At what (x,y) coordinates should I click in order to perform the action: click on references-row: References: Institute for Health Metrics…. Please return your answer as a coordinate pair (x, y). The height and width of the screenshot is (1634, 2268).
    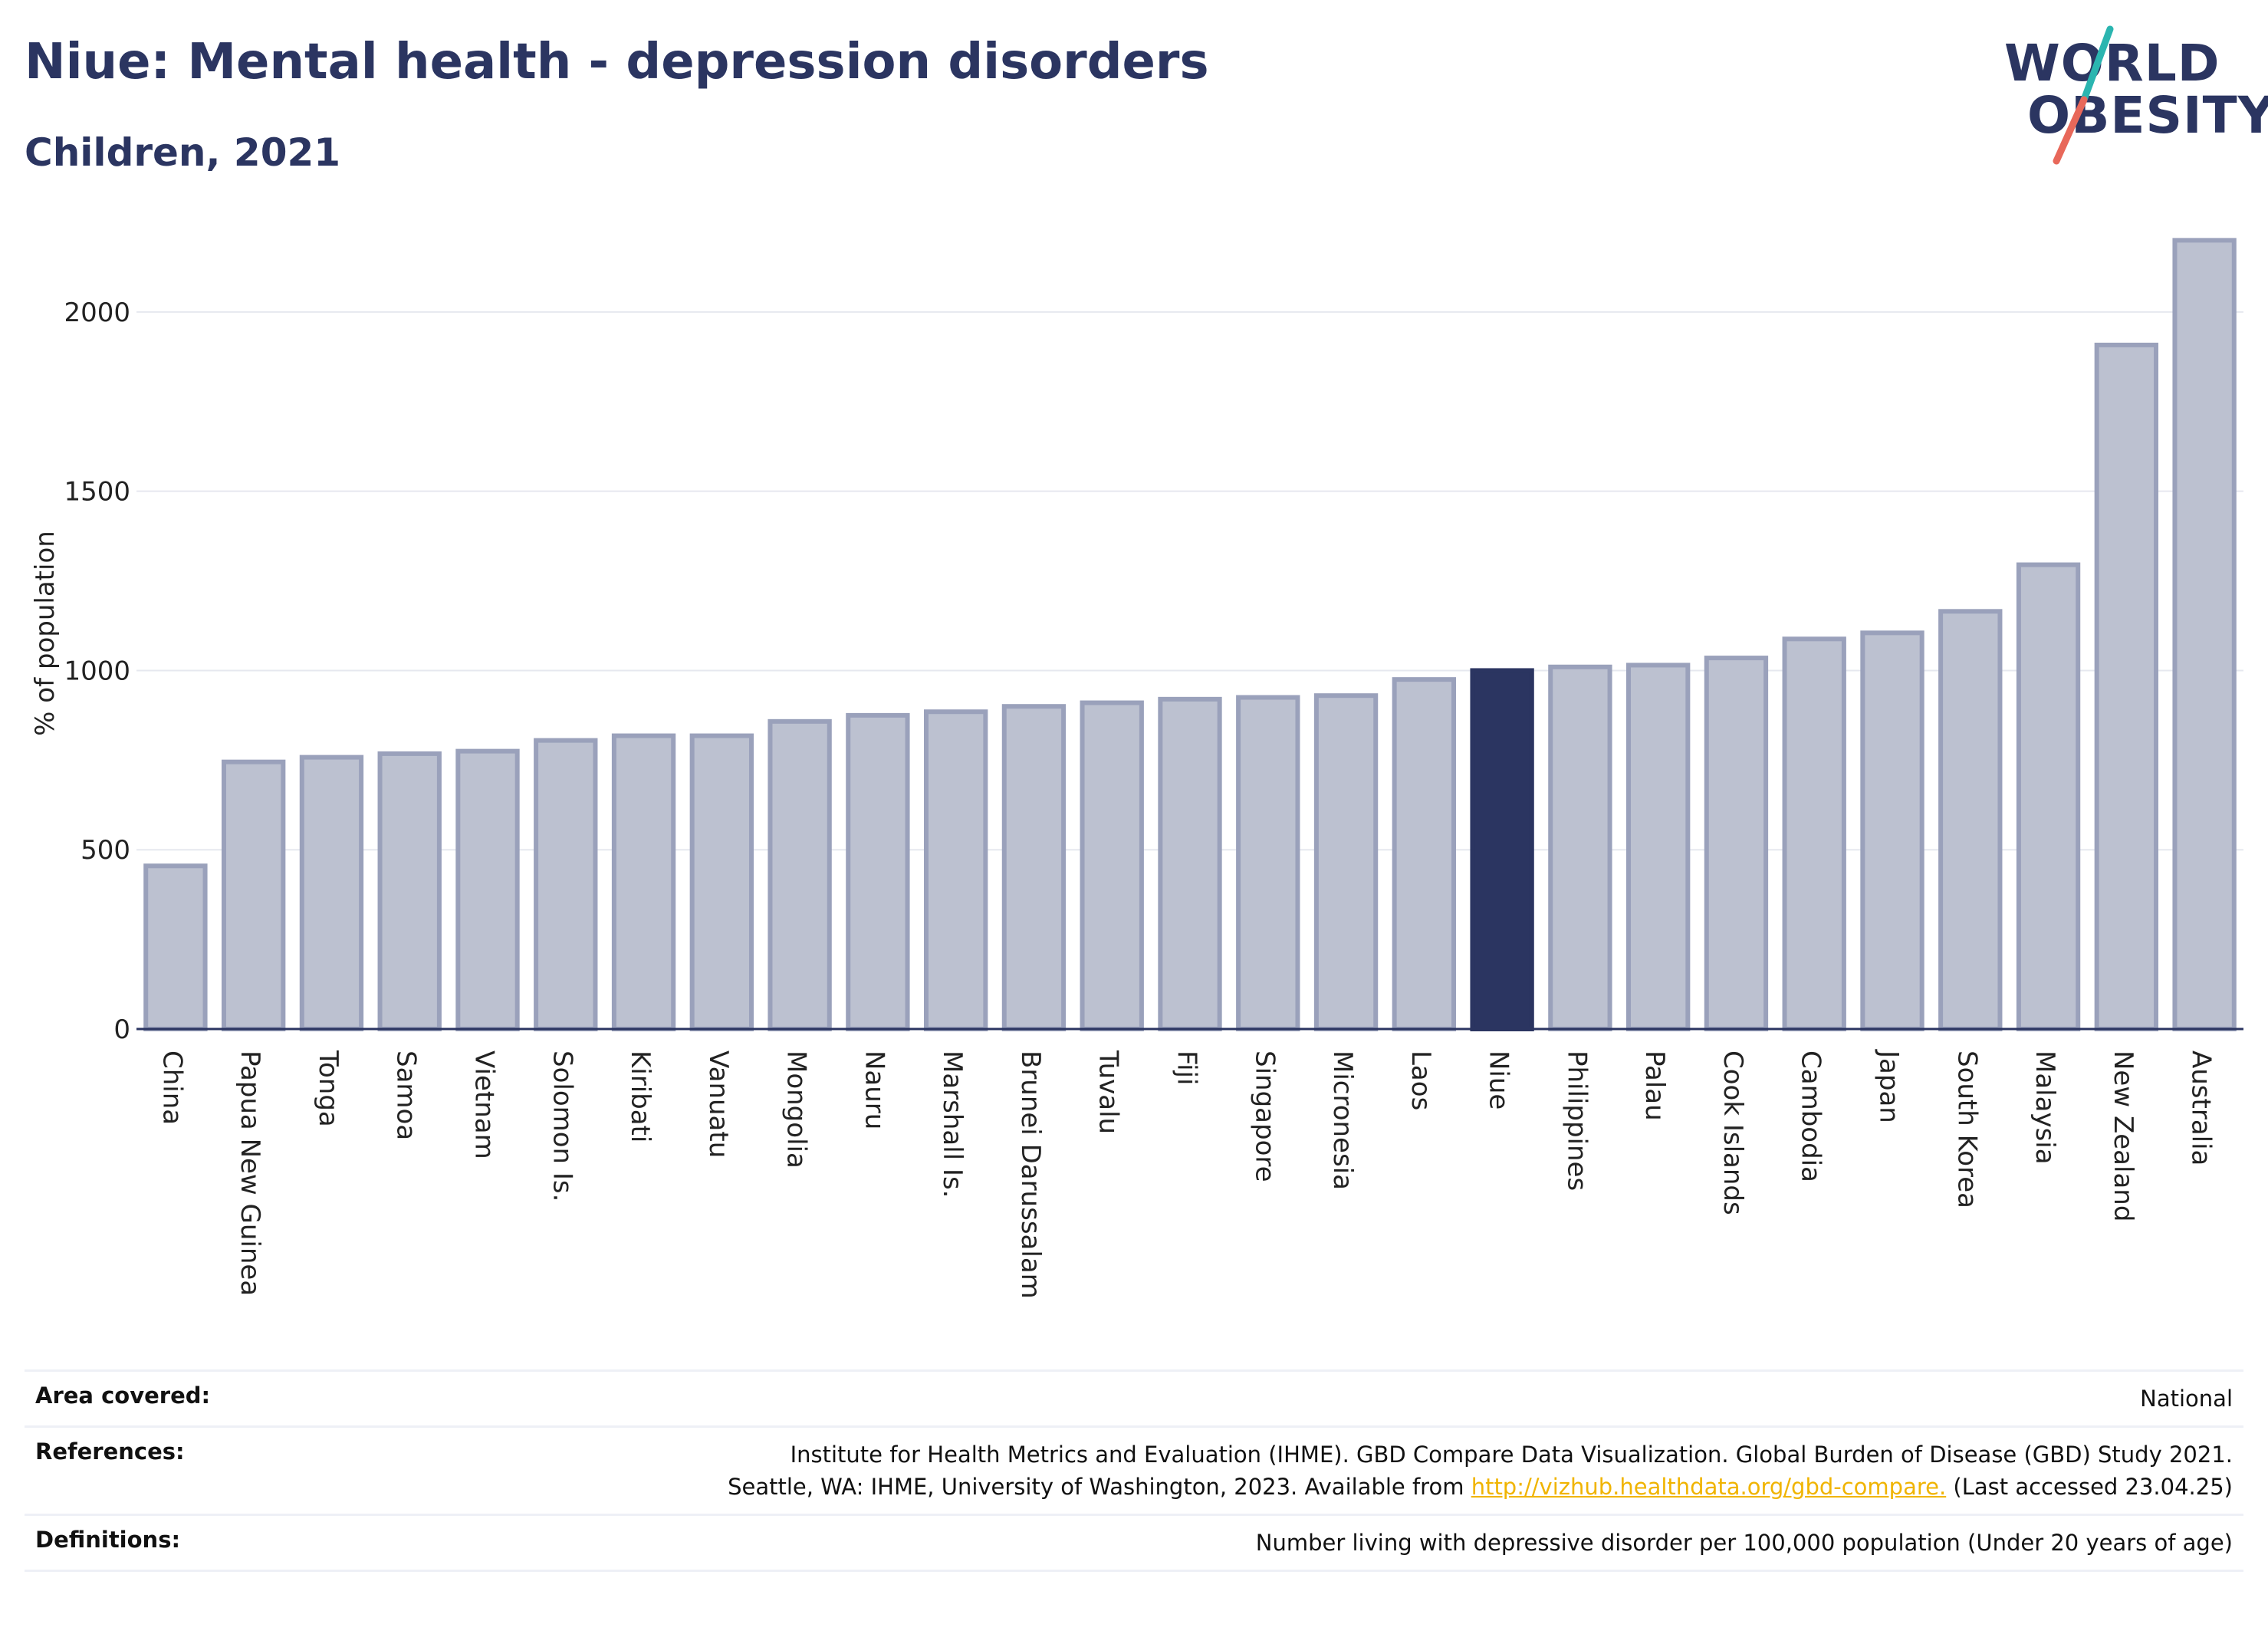
    Looking at the image, I should click on (1134, 1470).